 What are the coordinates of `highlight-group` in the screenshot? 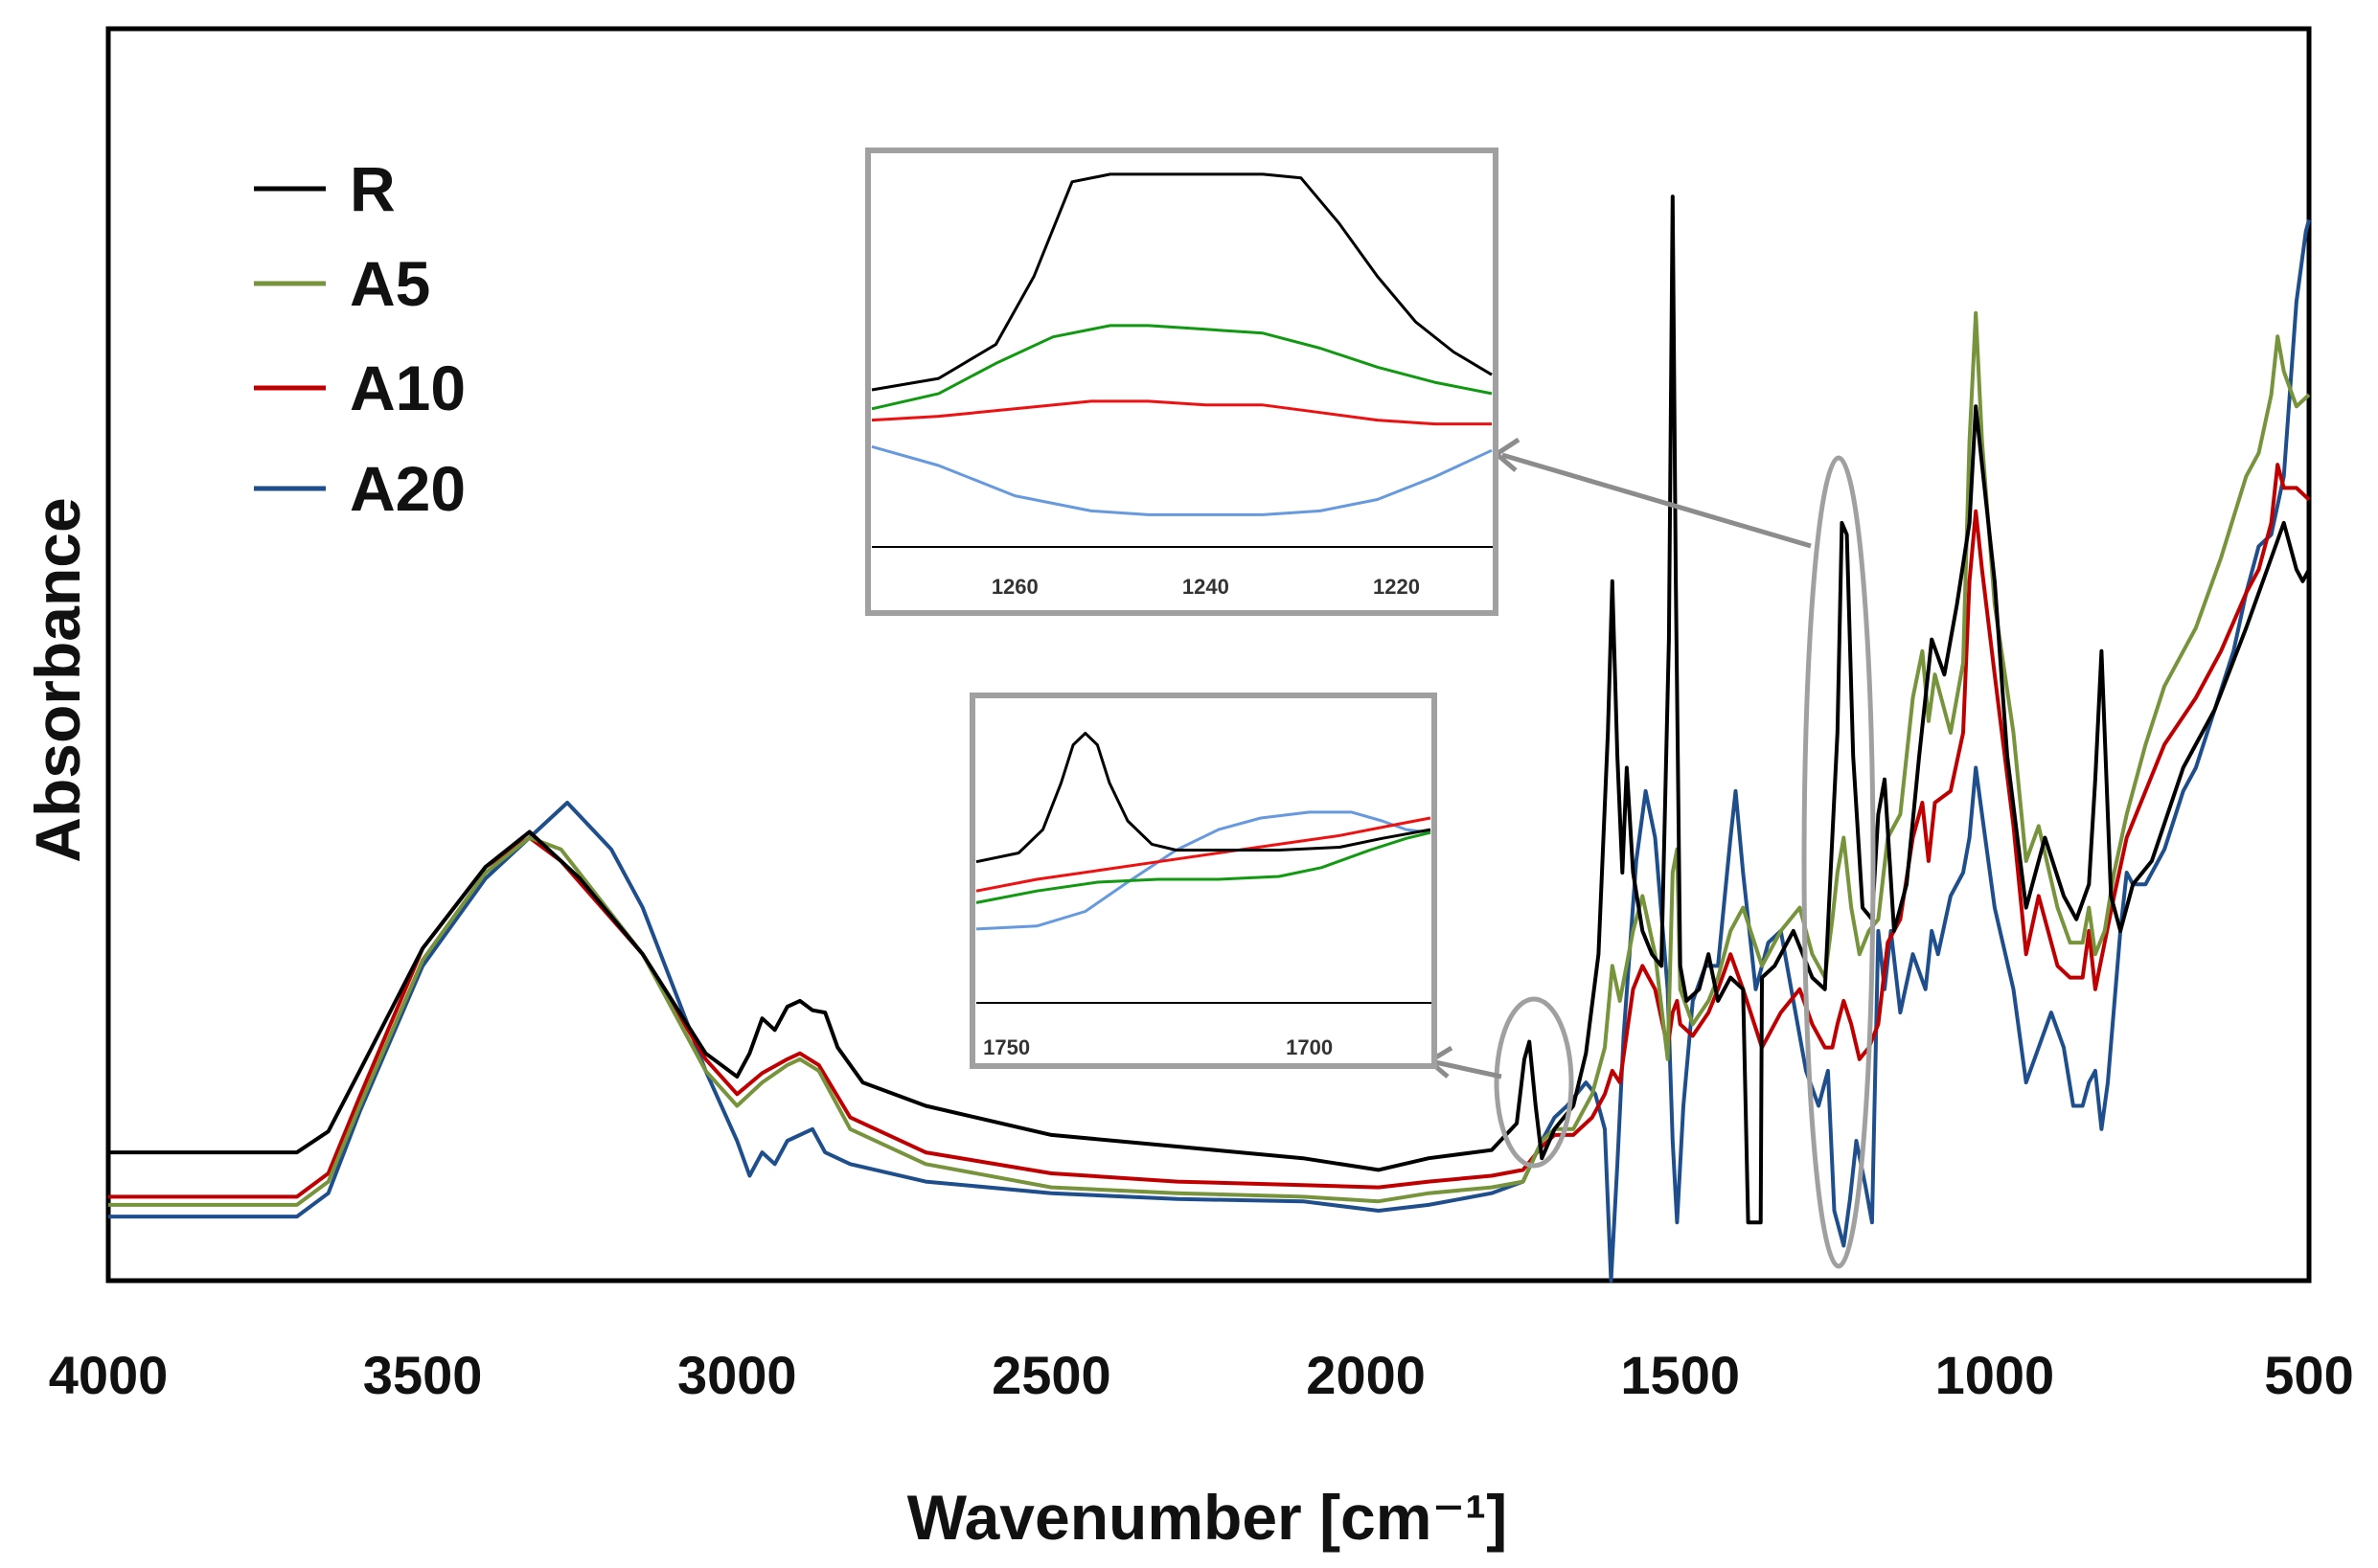 It's located at (1650, 853).